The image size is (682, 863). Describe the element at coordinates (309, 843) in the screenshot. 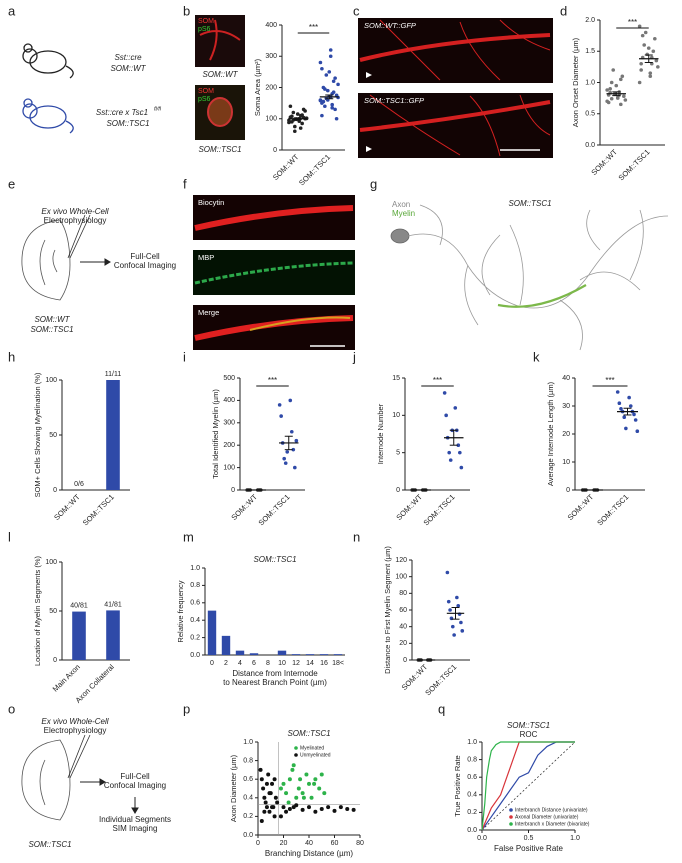

I see `x-tick-label: 40` at that location.